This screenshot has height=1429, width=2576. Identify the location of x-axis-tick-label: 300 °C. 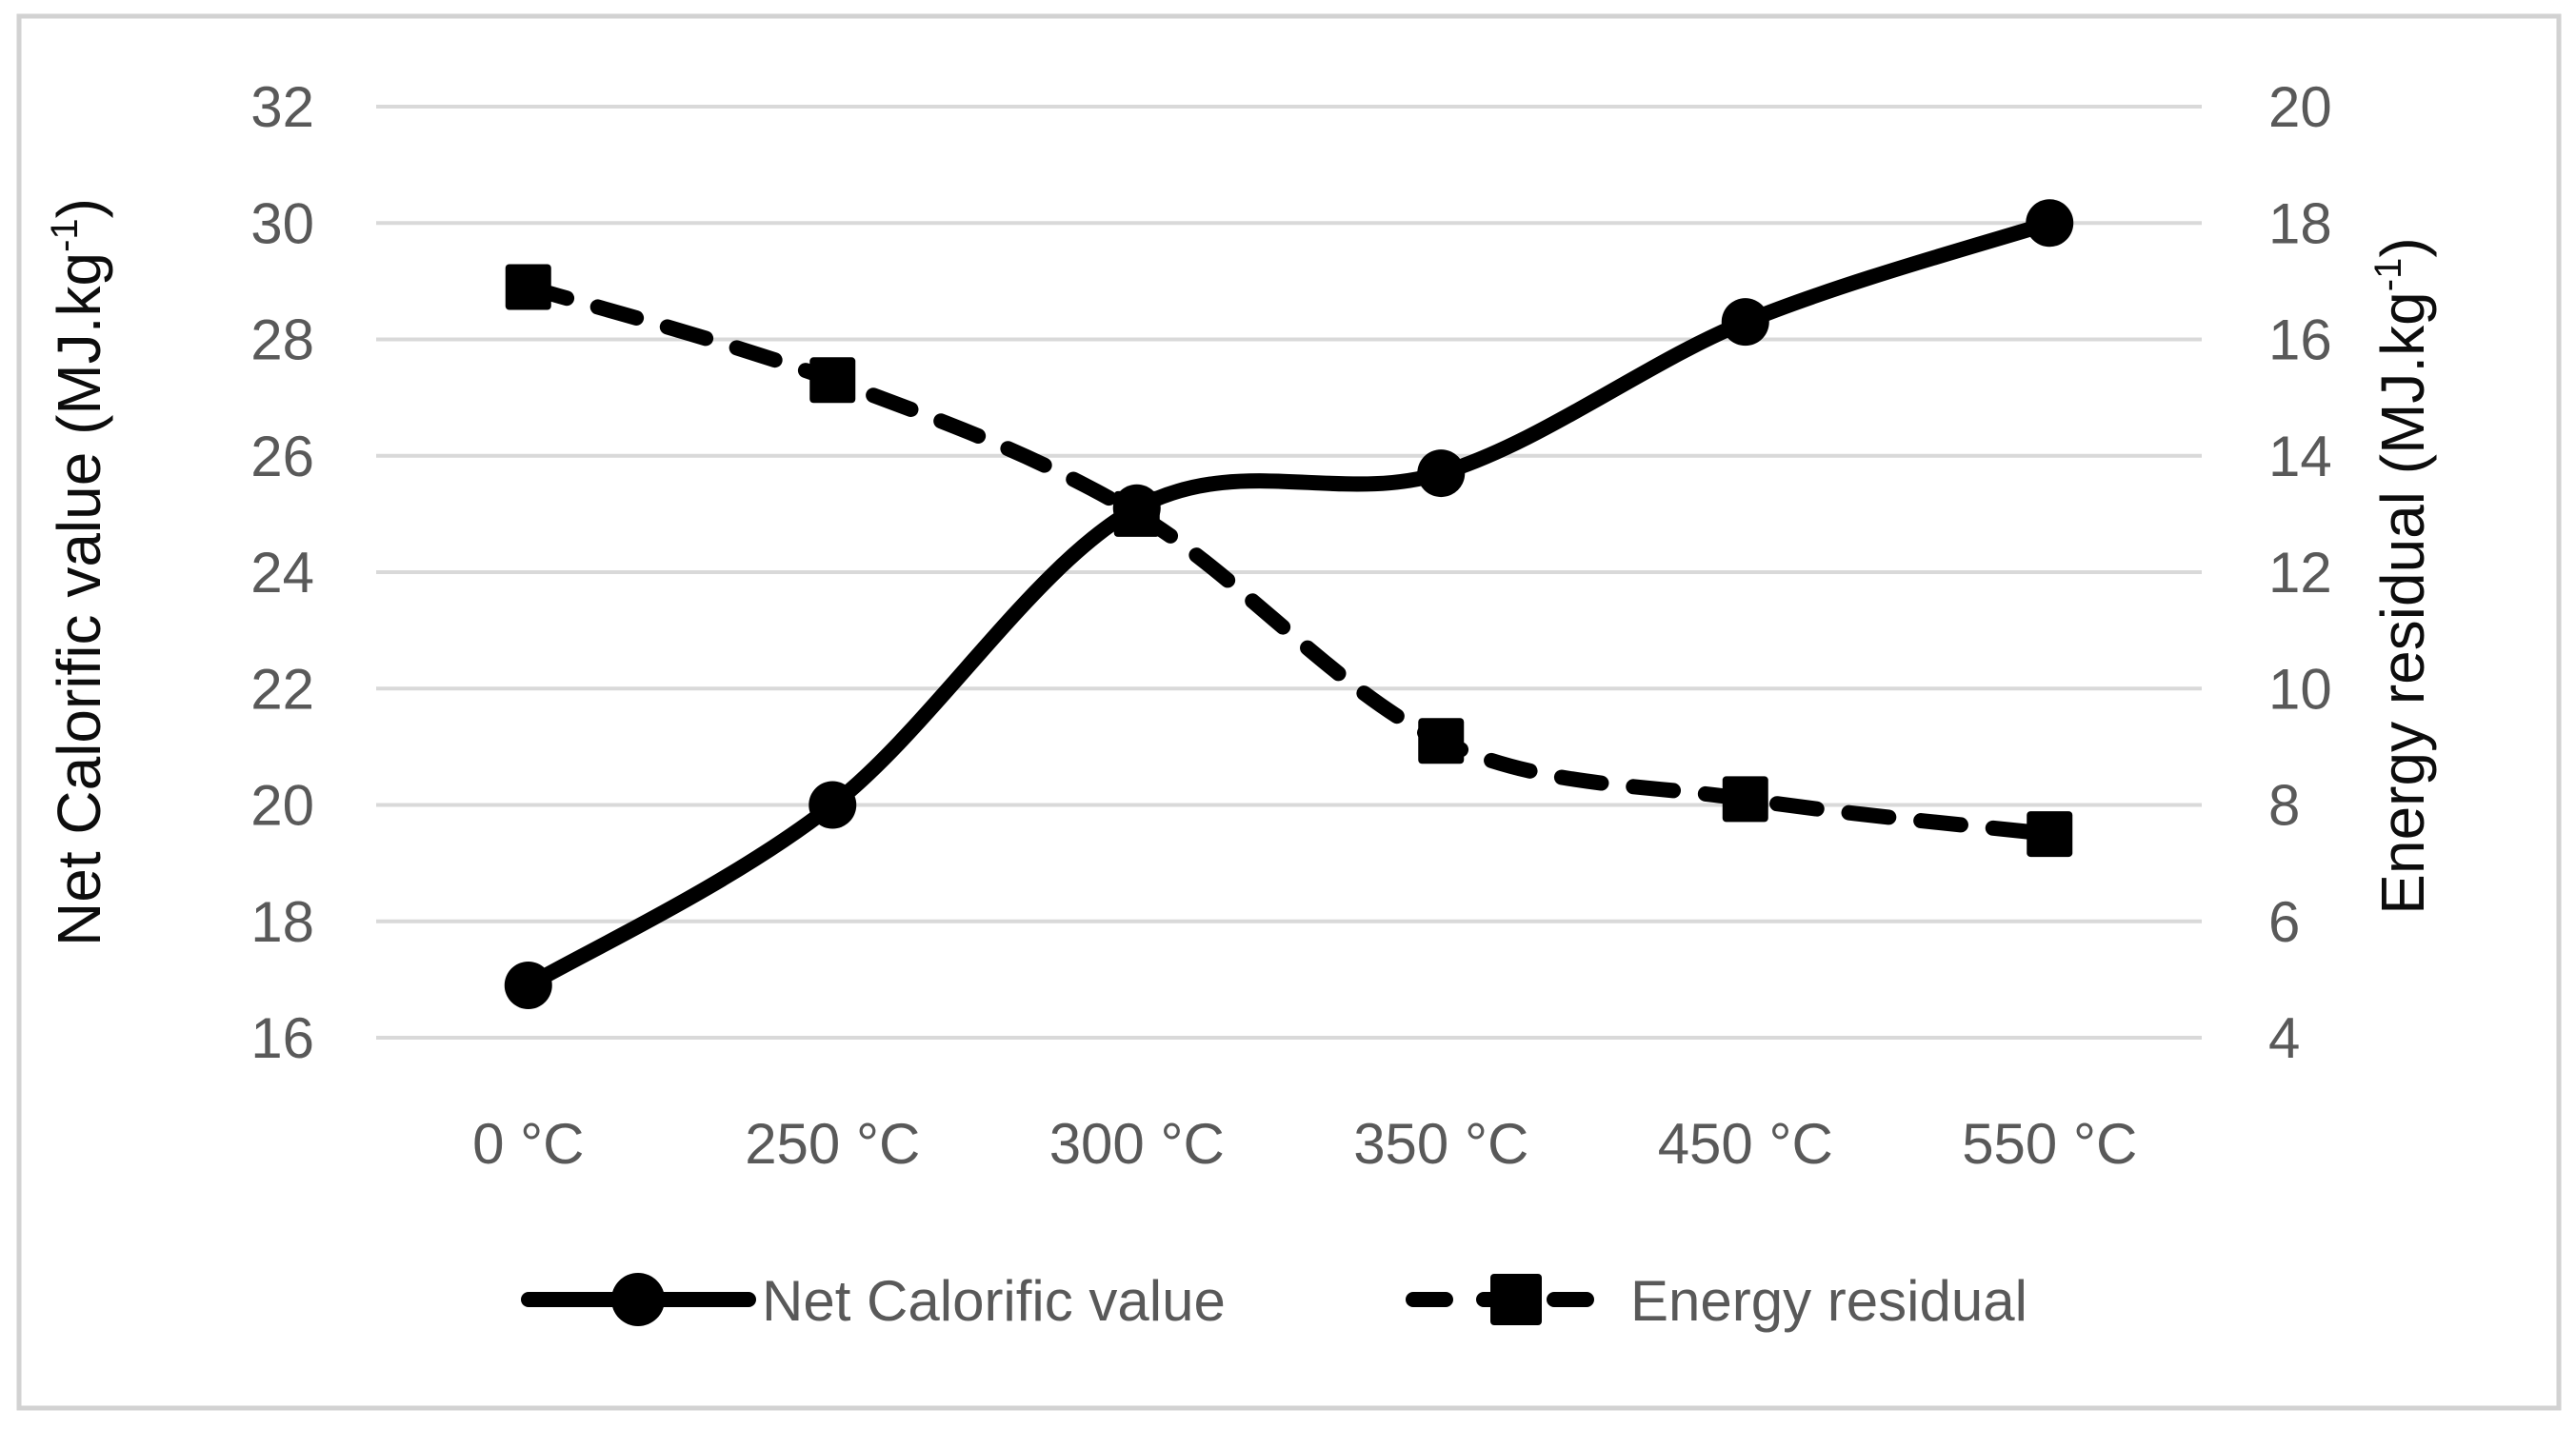
(1137, 1144).